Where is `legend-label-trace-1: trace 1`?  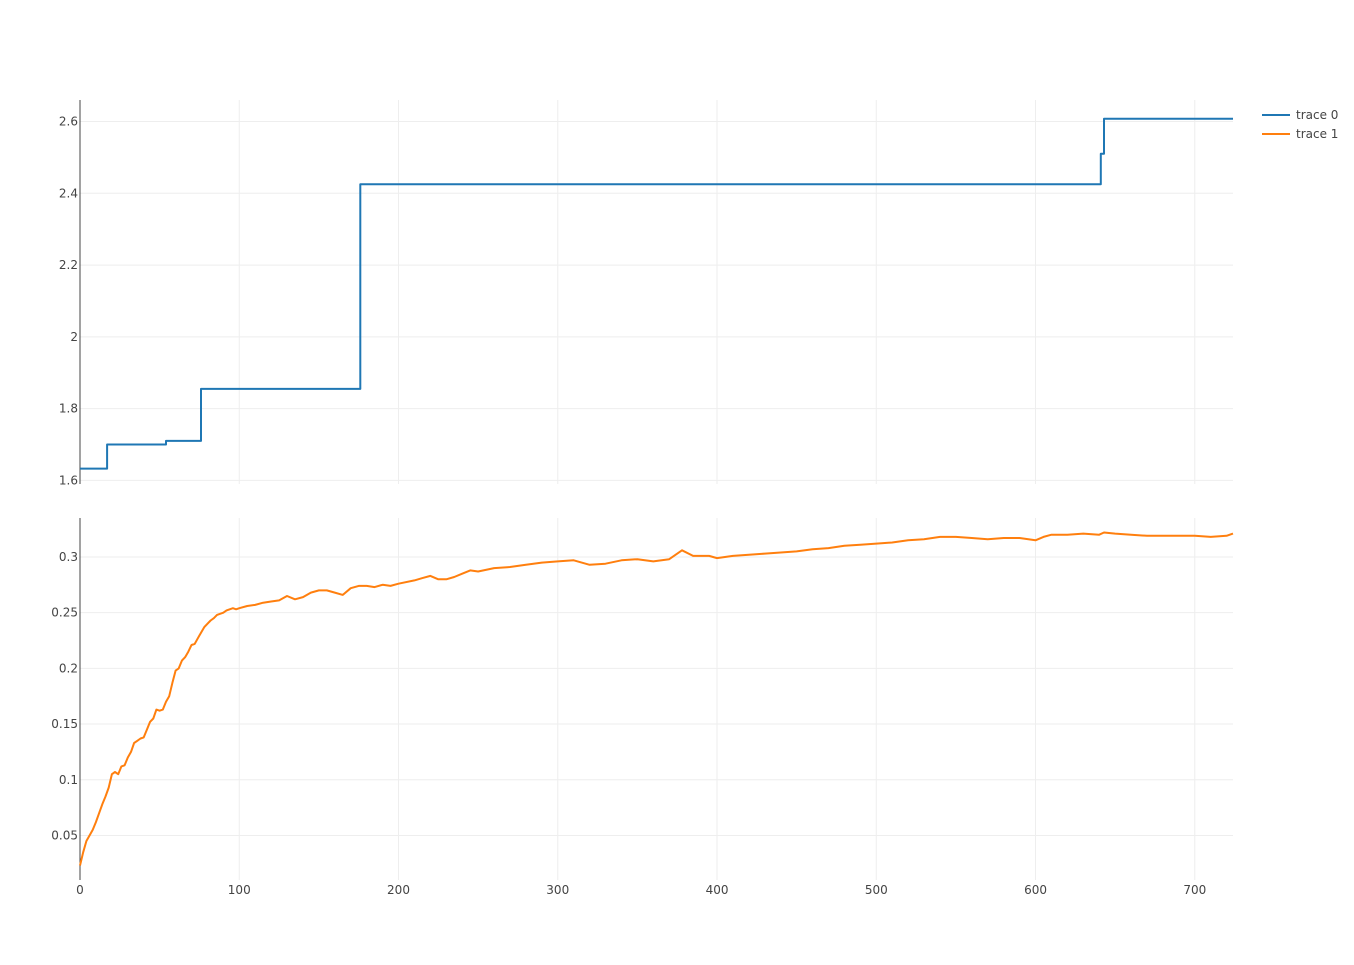
legend-label-trace-1: trace 1 is located at coordinates (1317, 134).